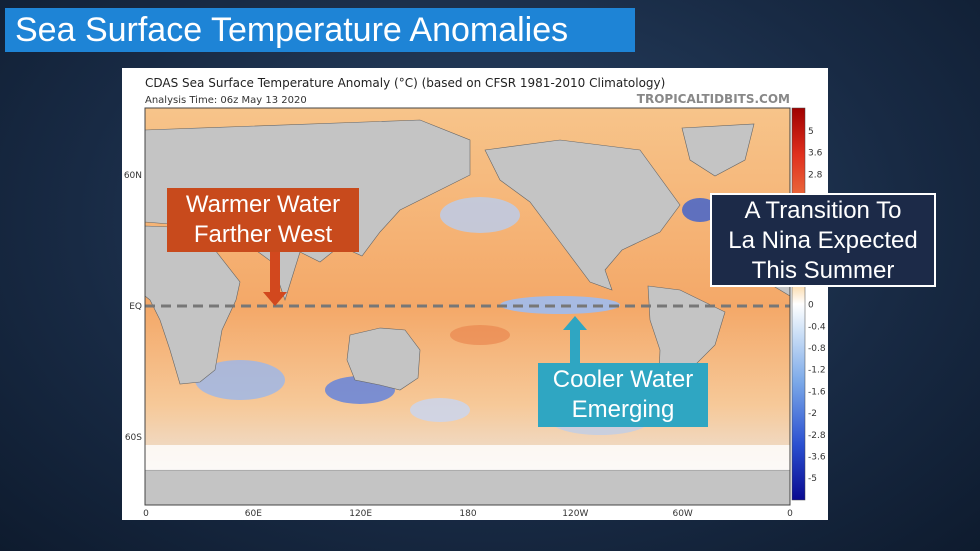  What do you see at coordinates (817, 327) in the screenshot?
I see `colorbar-label: -0.4` at bounding box center [817, 327].